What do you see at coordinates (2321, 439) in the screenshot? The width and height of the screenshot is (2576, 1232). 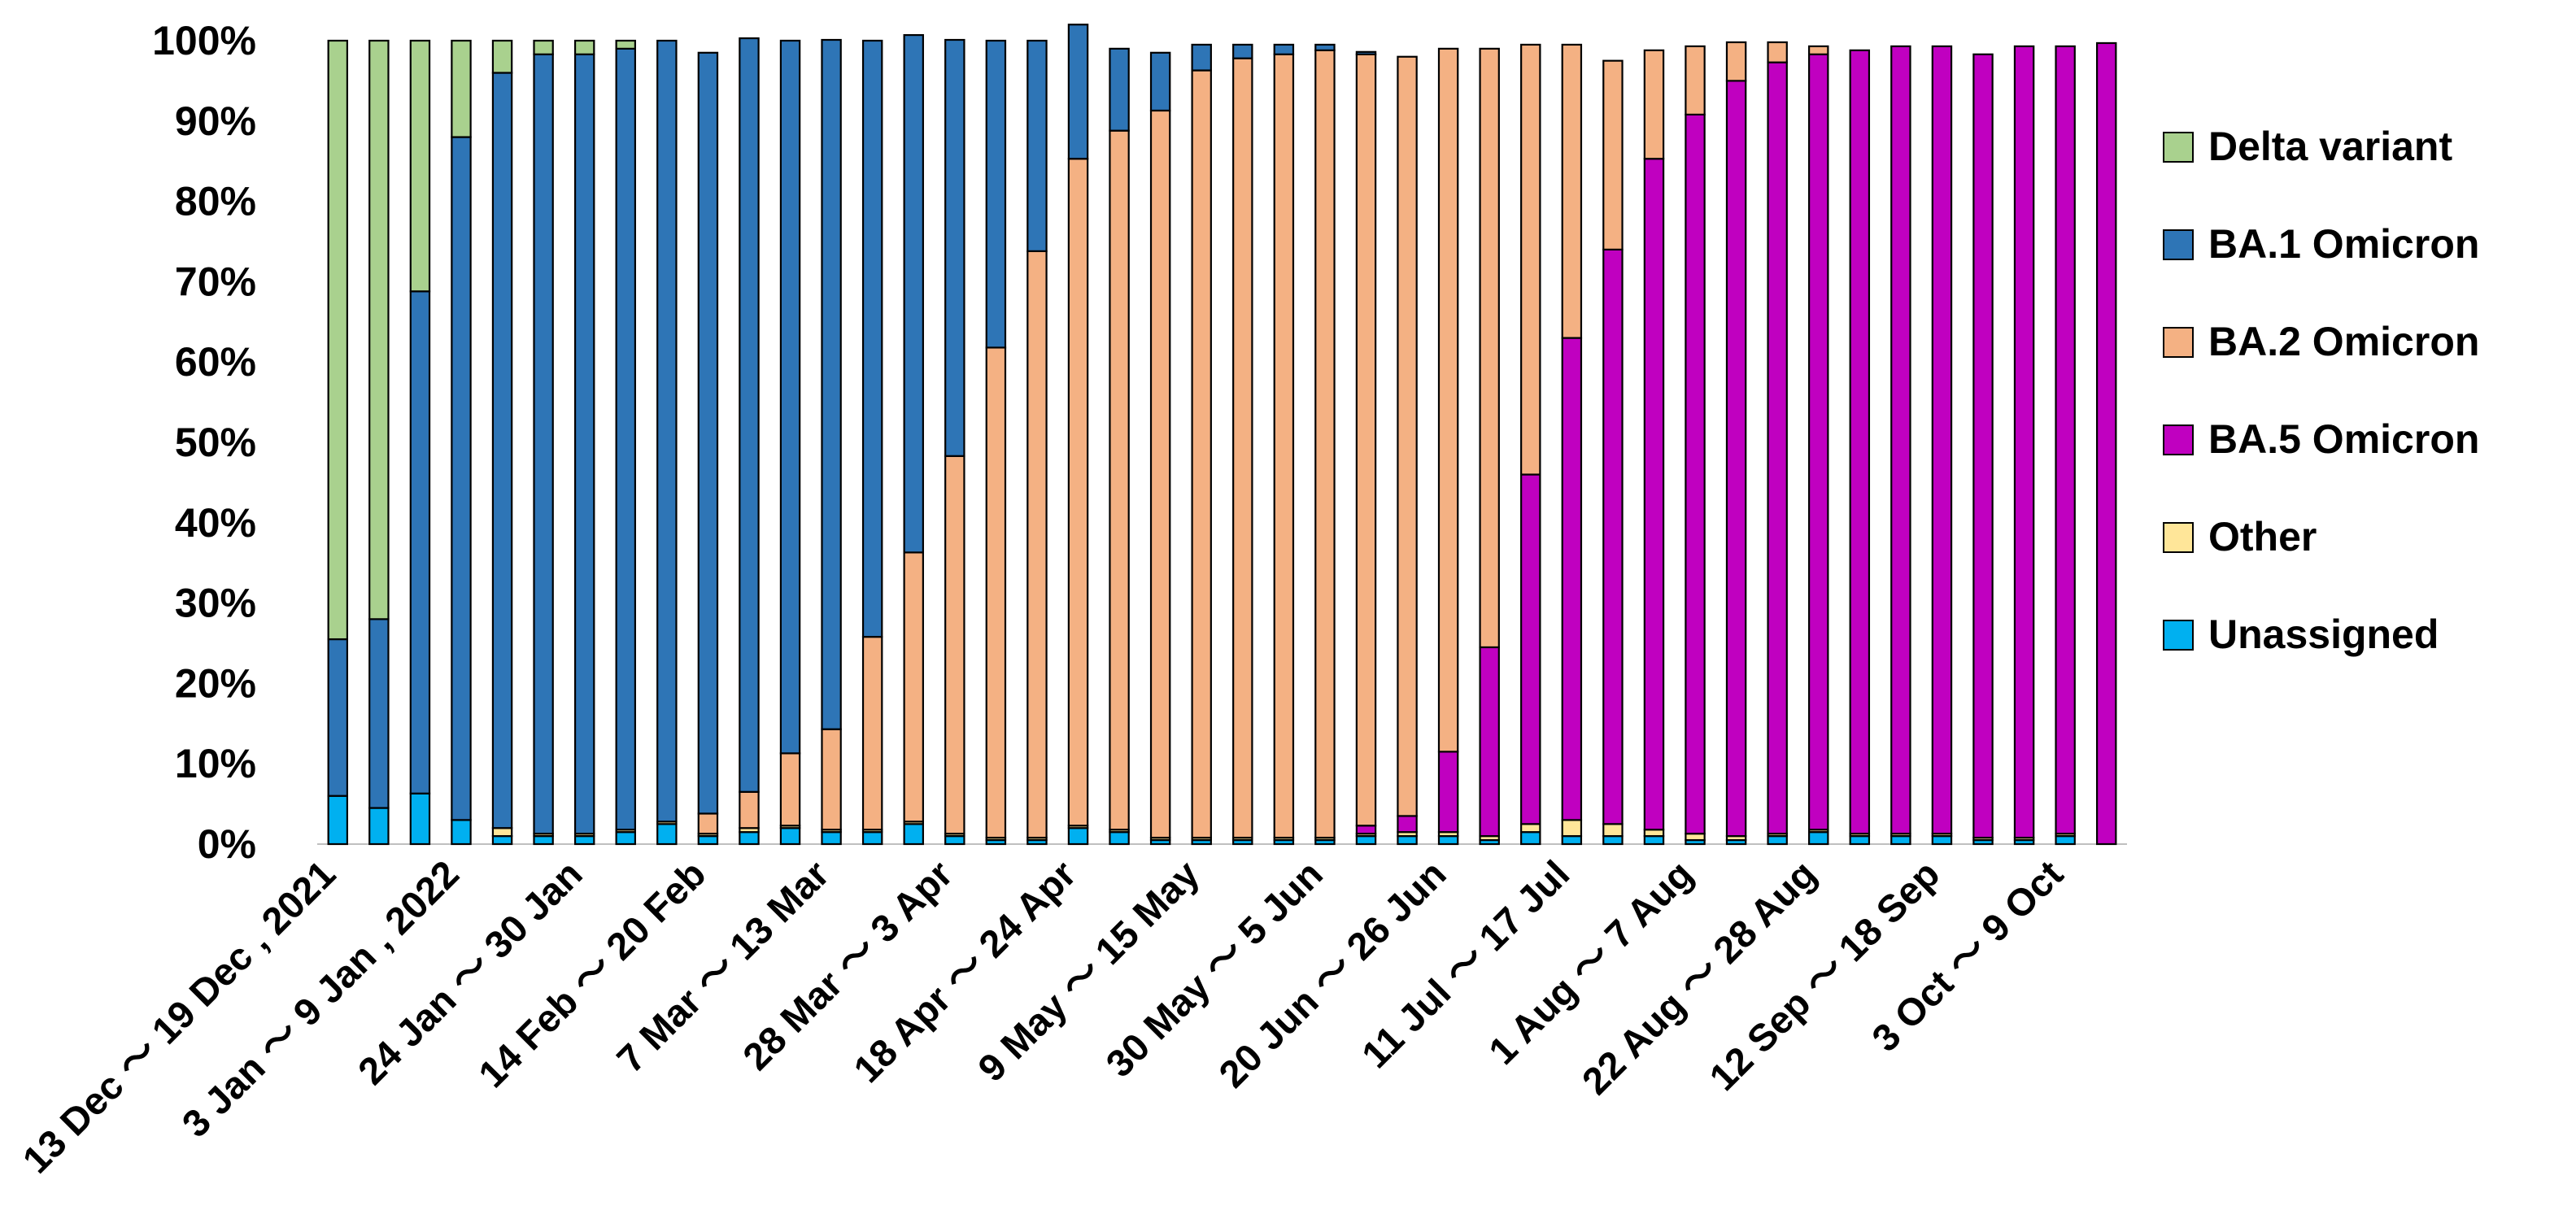 I see `legend-item: BA.5 Omicron` at bounding box center [2321, 439].